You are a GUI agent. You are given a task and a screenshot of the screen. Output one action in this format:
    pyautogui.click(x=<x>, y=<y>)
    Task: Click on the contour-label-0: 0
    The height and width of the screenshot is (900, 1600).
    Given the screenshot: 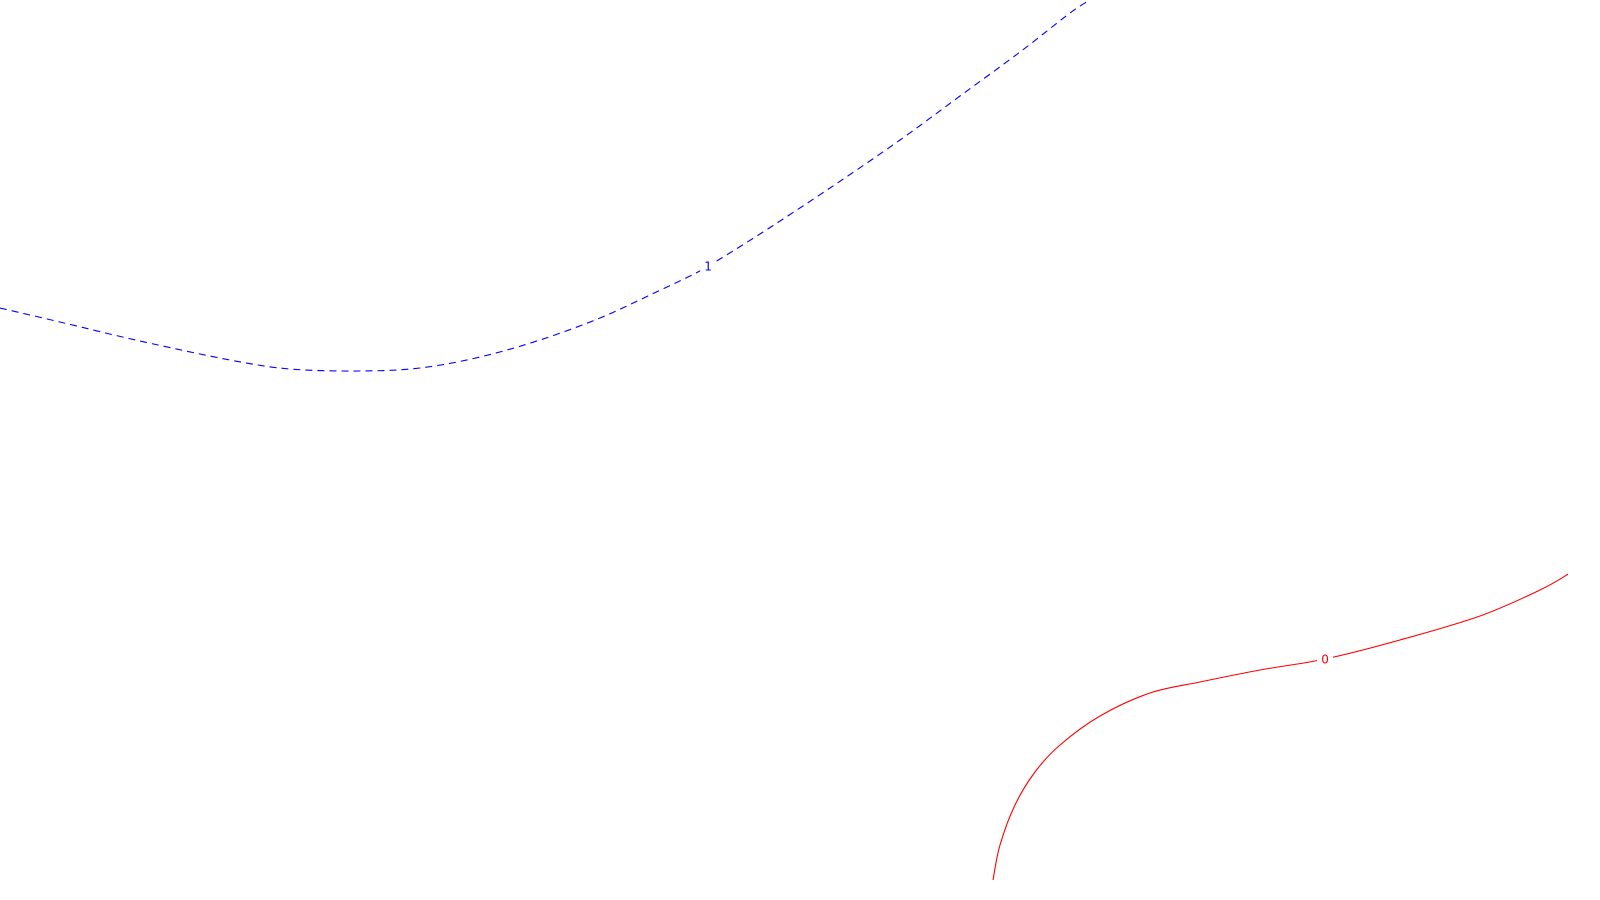 What is the action you would take?
    pyautogui.click(x=1325, y=659)
    